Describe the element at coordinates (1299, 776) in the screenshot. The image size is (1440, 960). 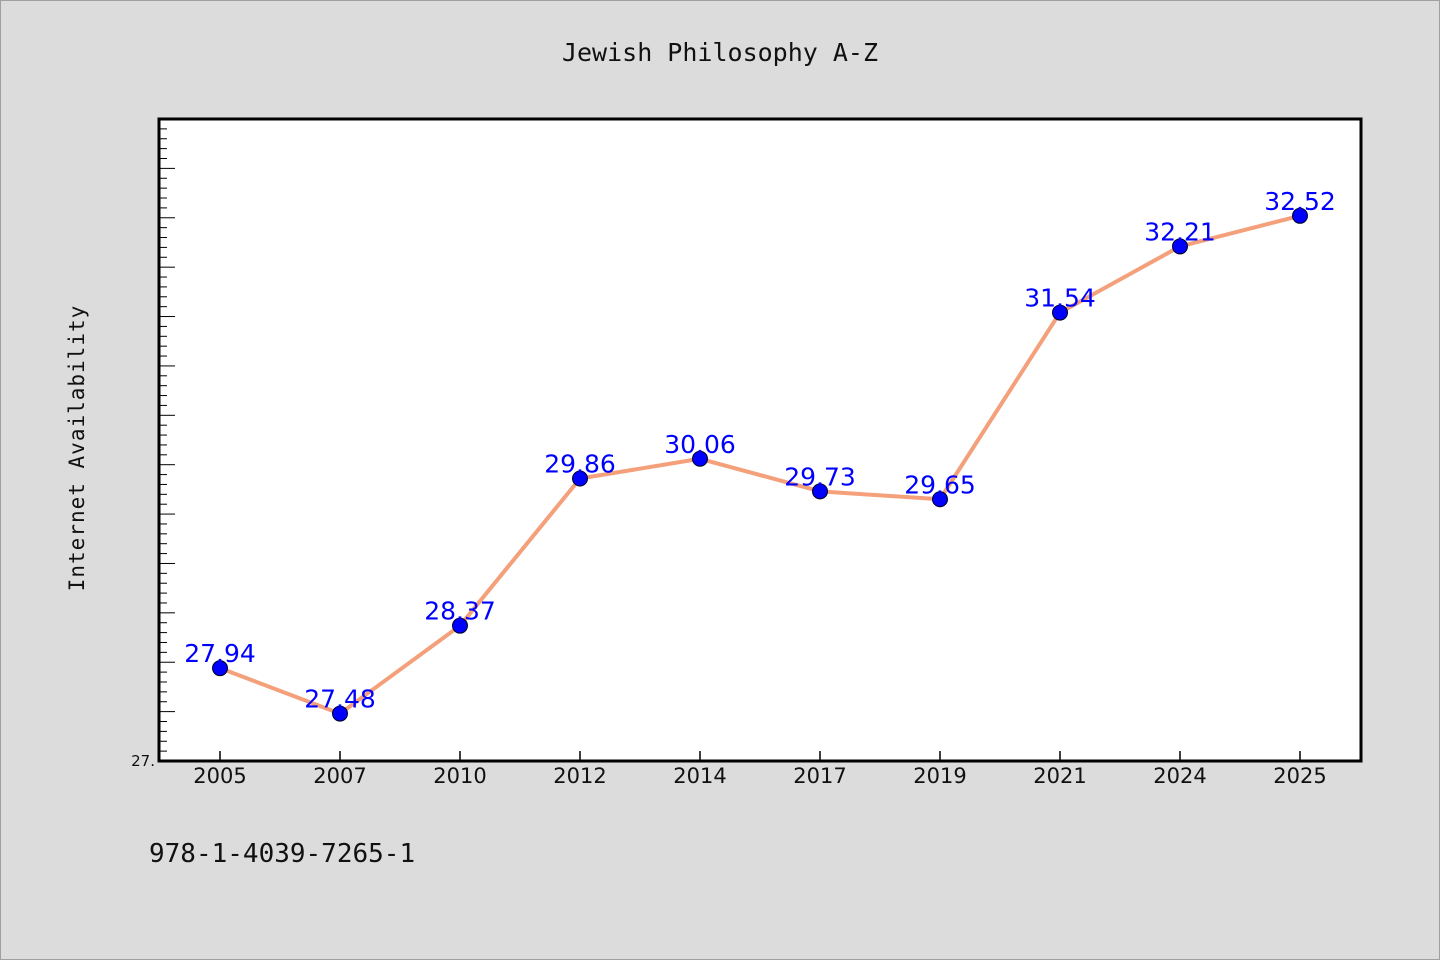
I see `x-tick-label: 2025` at that location.